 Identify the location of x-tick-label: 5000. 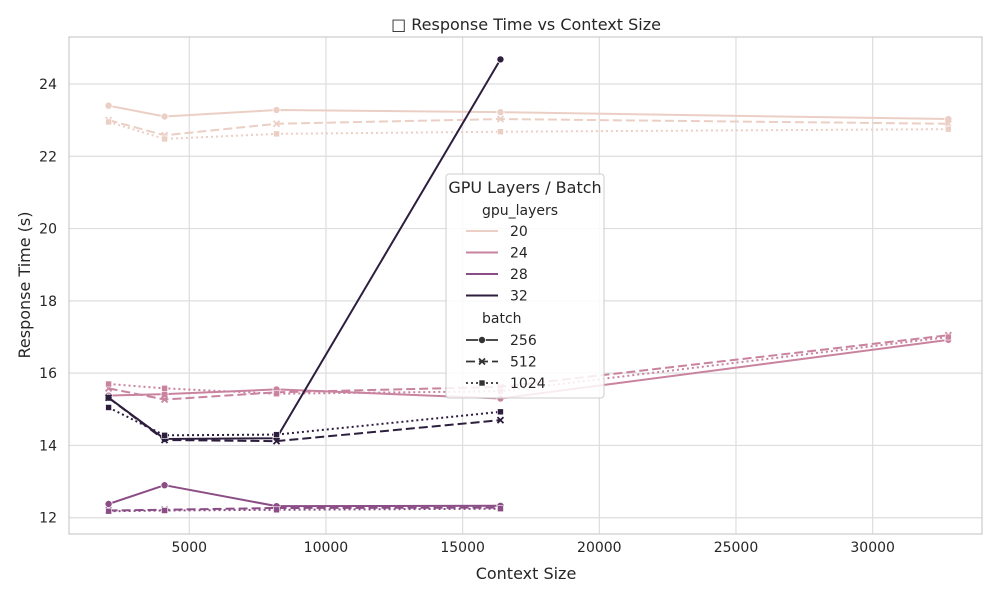
(189, 548).